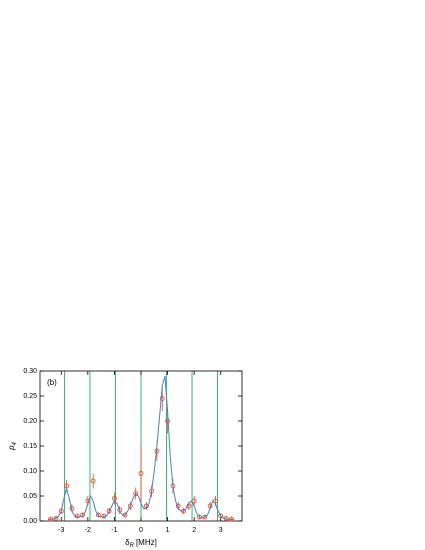 The width and height of the screenshot is (425, 550). Describe the element at coordinates (146, 542) in the screenshot. I see `x-label-unit: [MHz]` at that location.